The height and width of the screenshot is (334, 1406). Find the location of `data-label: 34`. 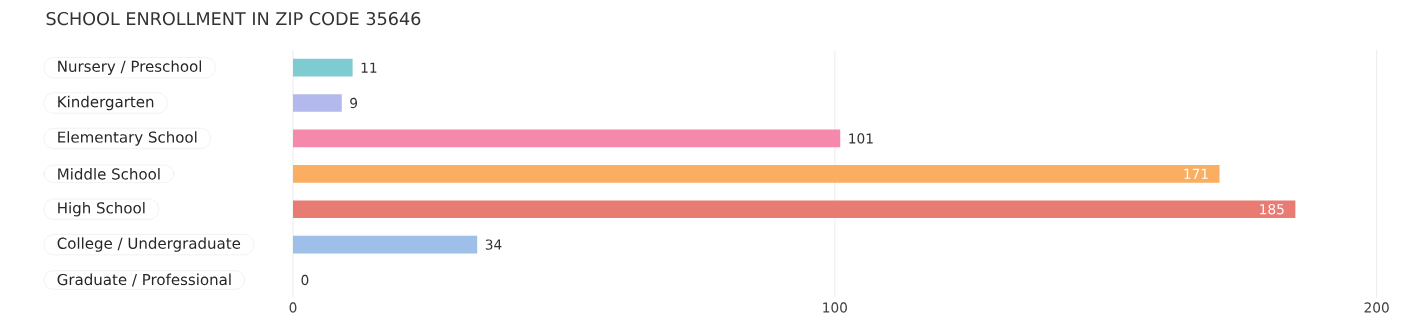

data-label: 34 is located at coordinates (493, 244).